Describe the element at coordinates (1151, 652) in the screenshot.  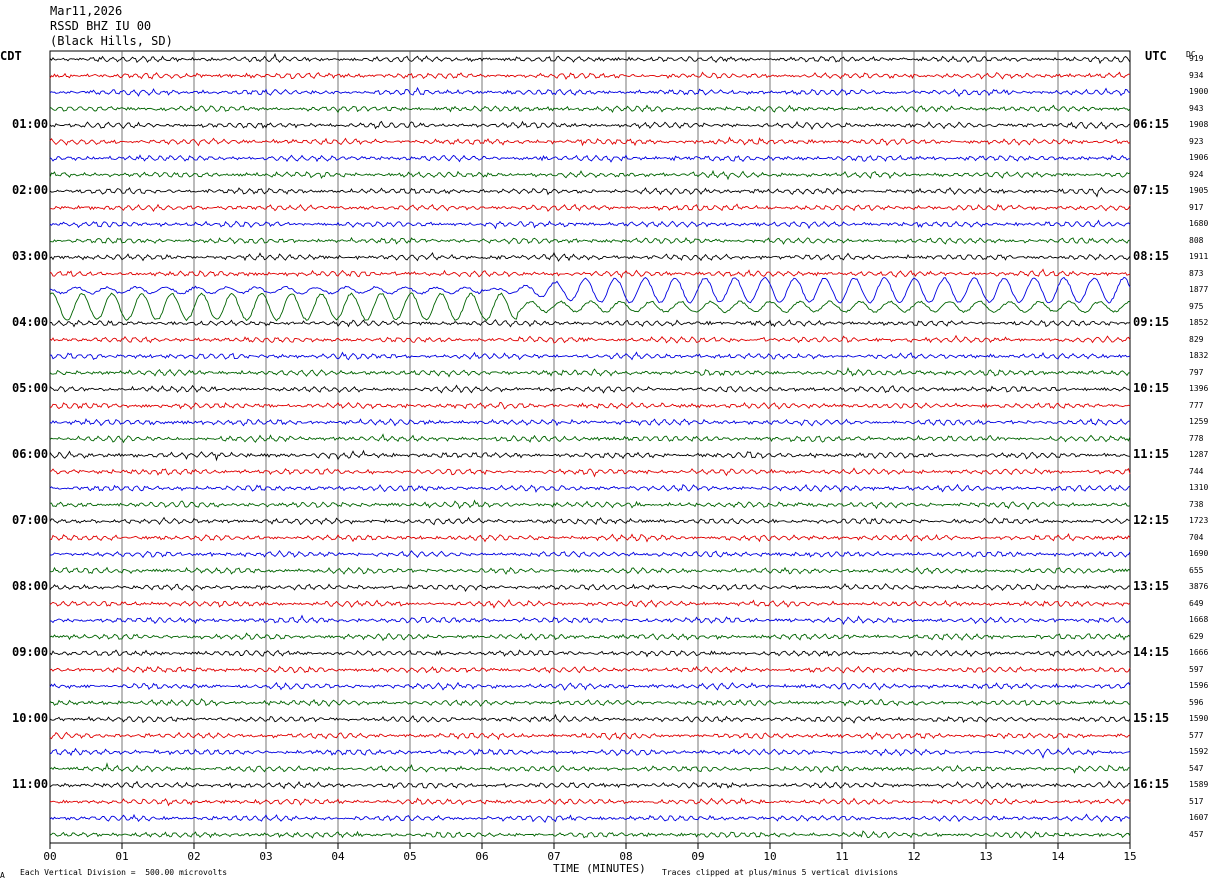
I see `right-time-label: 14:15` at that location.